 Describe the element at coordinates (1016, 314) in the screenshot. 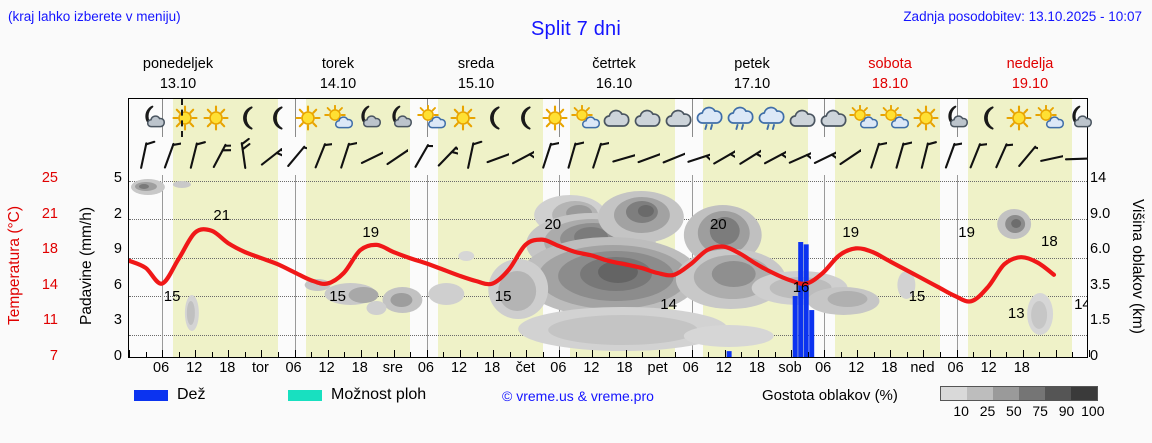

I see `temperature-value-label: 13` at that location.